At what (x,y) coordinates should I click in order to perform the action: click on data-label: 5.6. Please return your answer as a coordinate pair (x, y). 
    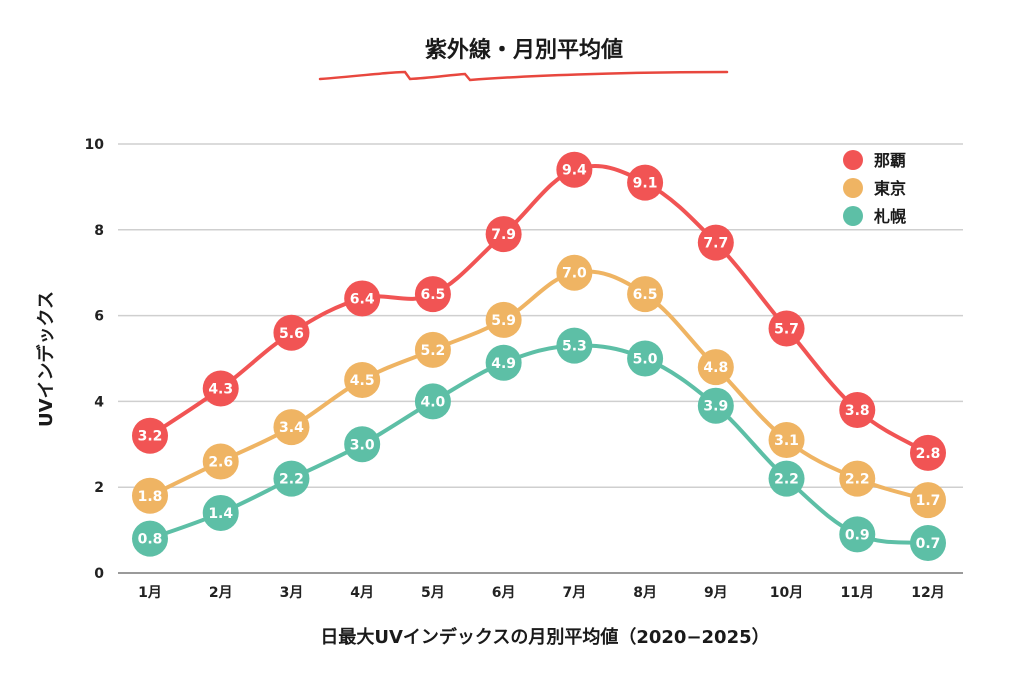
    Looking at the image, I should click on (291, 334).